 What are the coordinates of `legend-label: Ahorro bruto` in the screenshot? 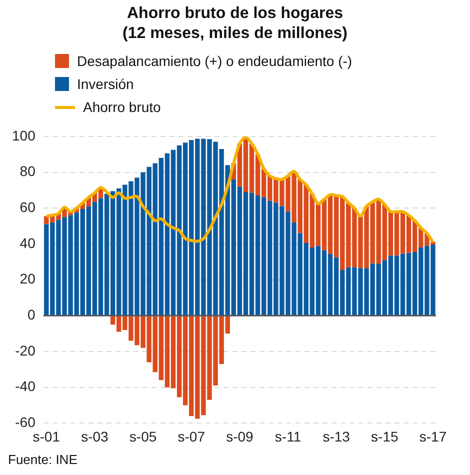 It's located at (122, 107).